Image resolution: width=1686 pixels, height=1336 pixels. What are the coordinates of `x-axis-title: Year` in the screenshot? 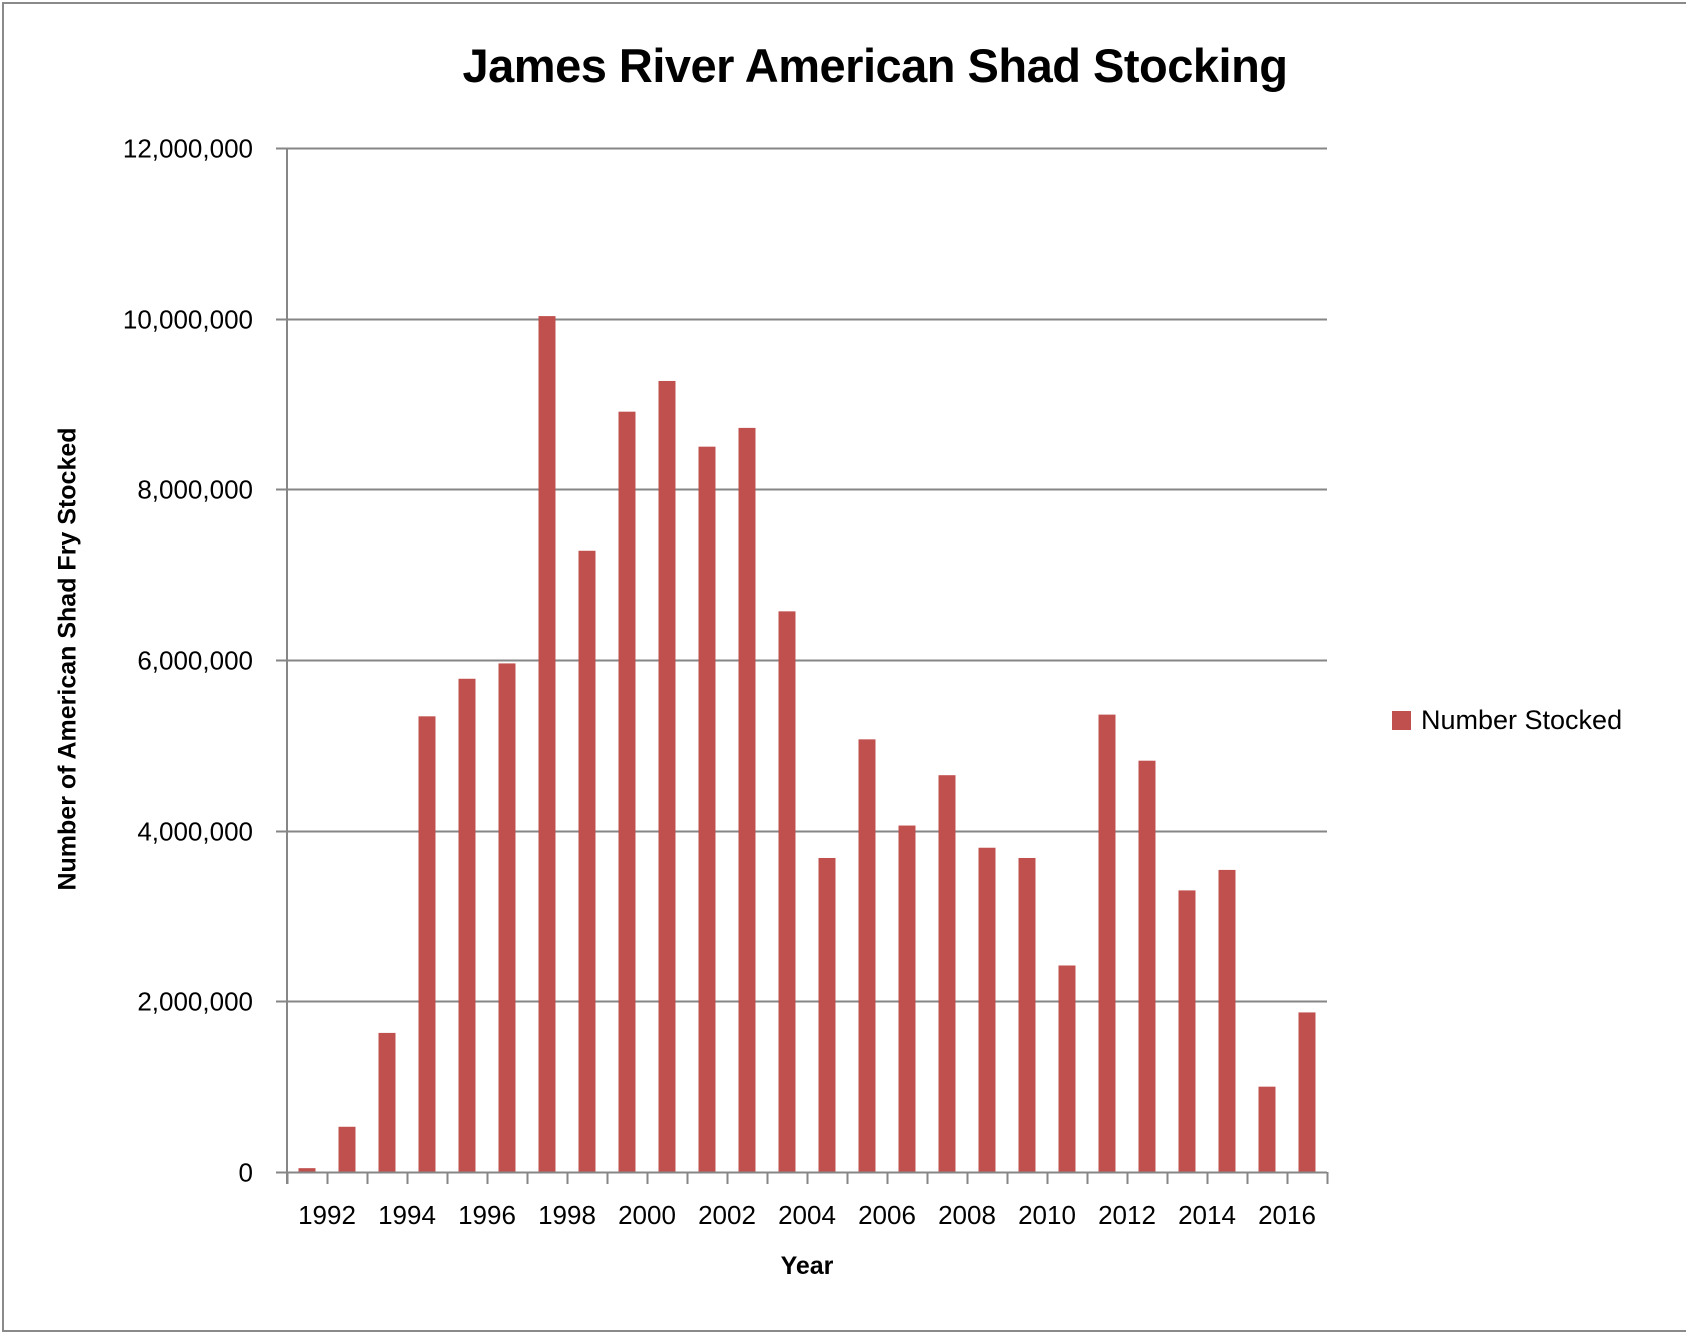 It's located at (807, 1266).